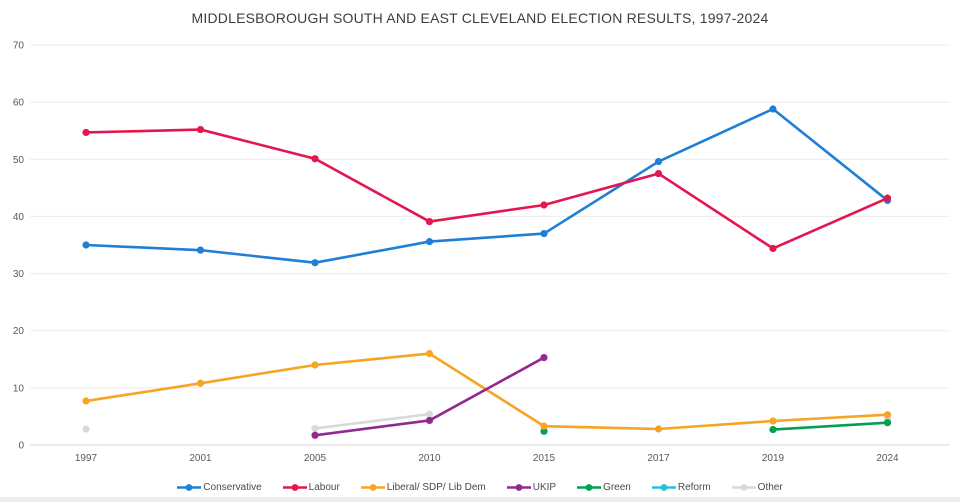 The width and height of the screenshot is (960, 502). What do you see at coordinates (86, 458) in the screenshot?
I see `x-tick-label: 1997` at bounding box center [86, 458].